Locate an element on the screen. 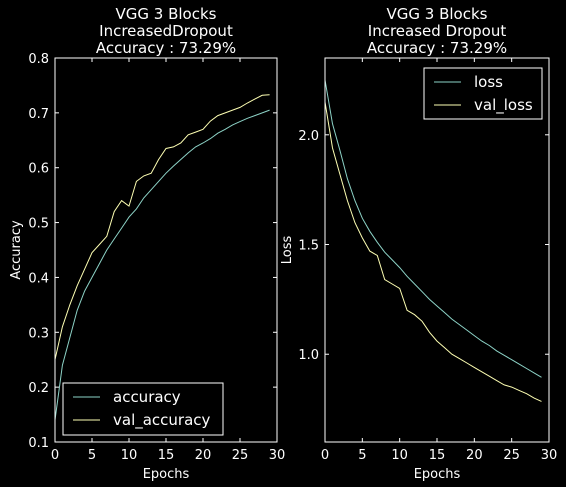  loss-chart-x-tick-label: 25 is located at coordinates (511, 455).